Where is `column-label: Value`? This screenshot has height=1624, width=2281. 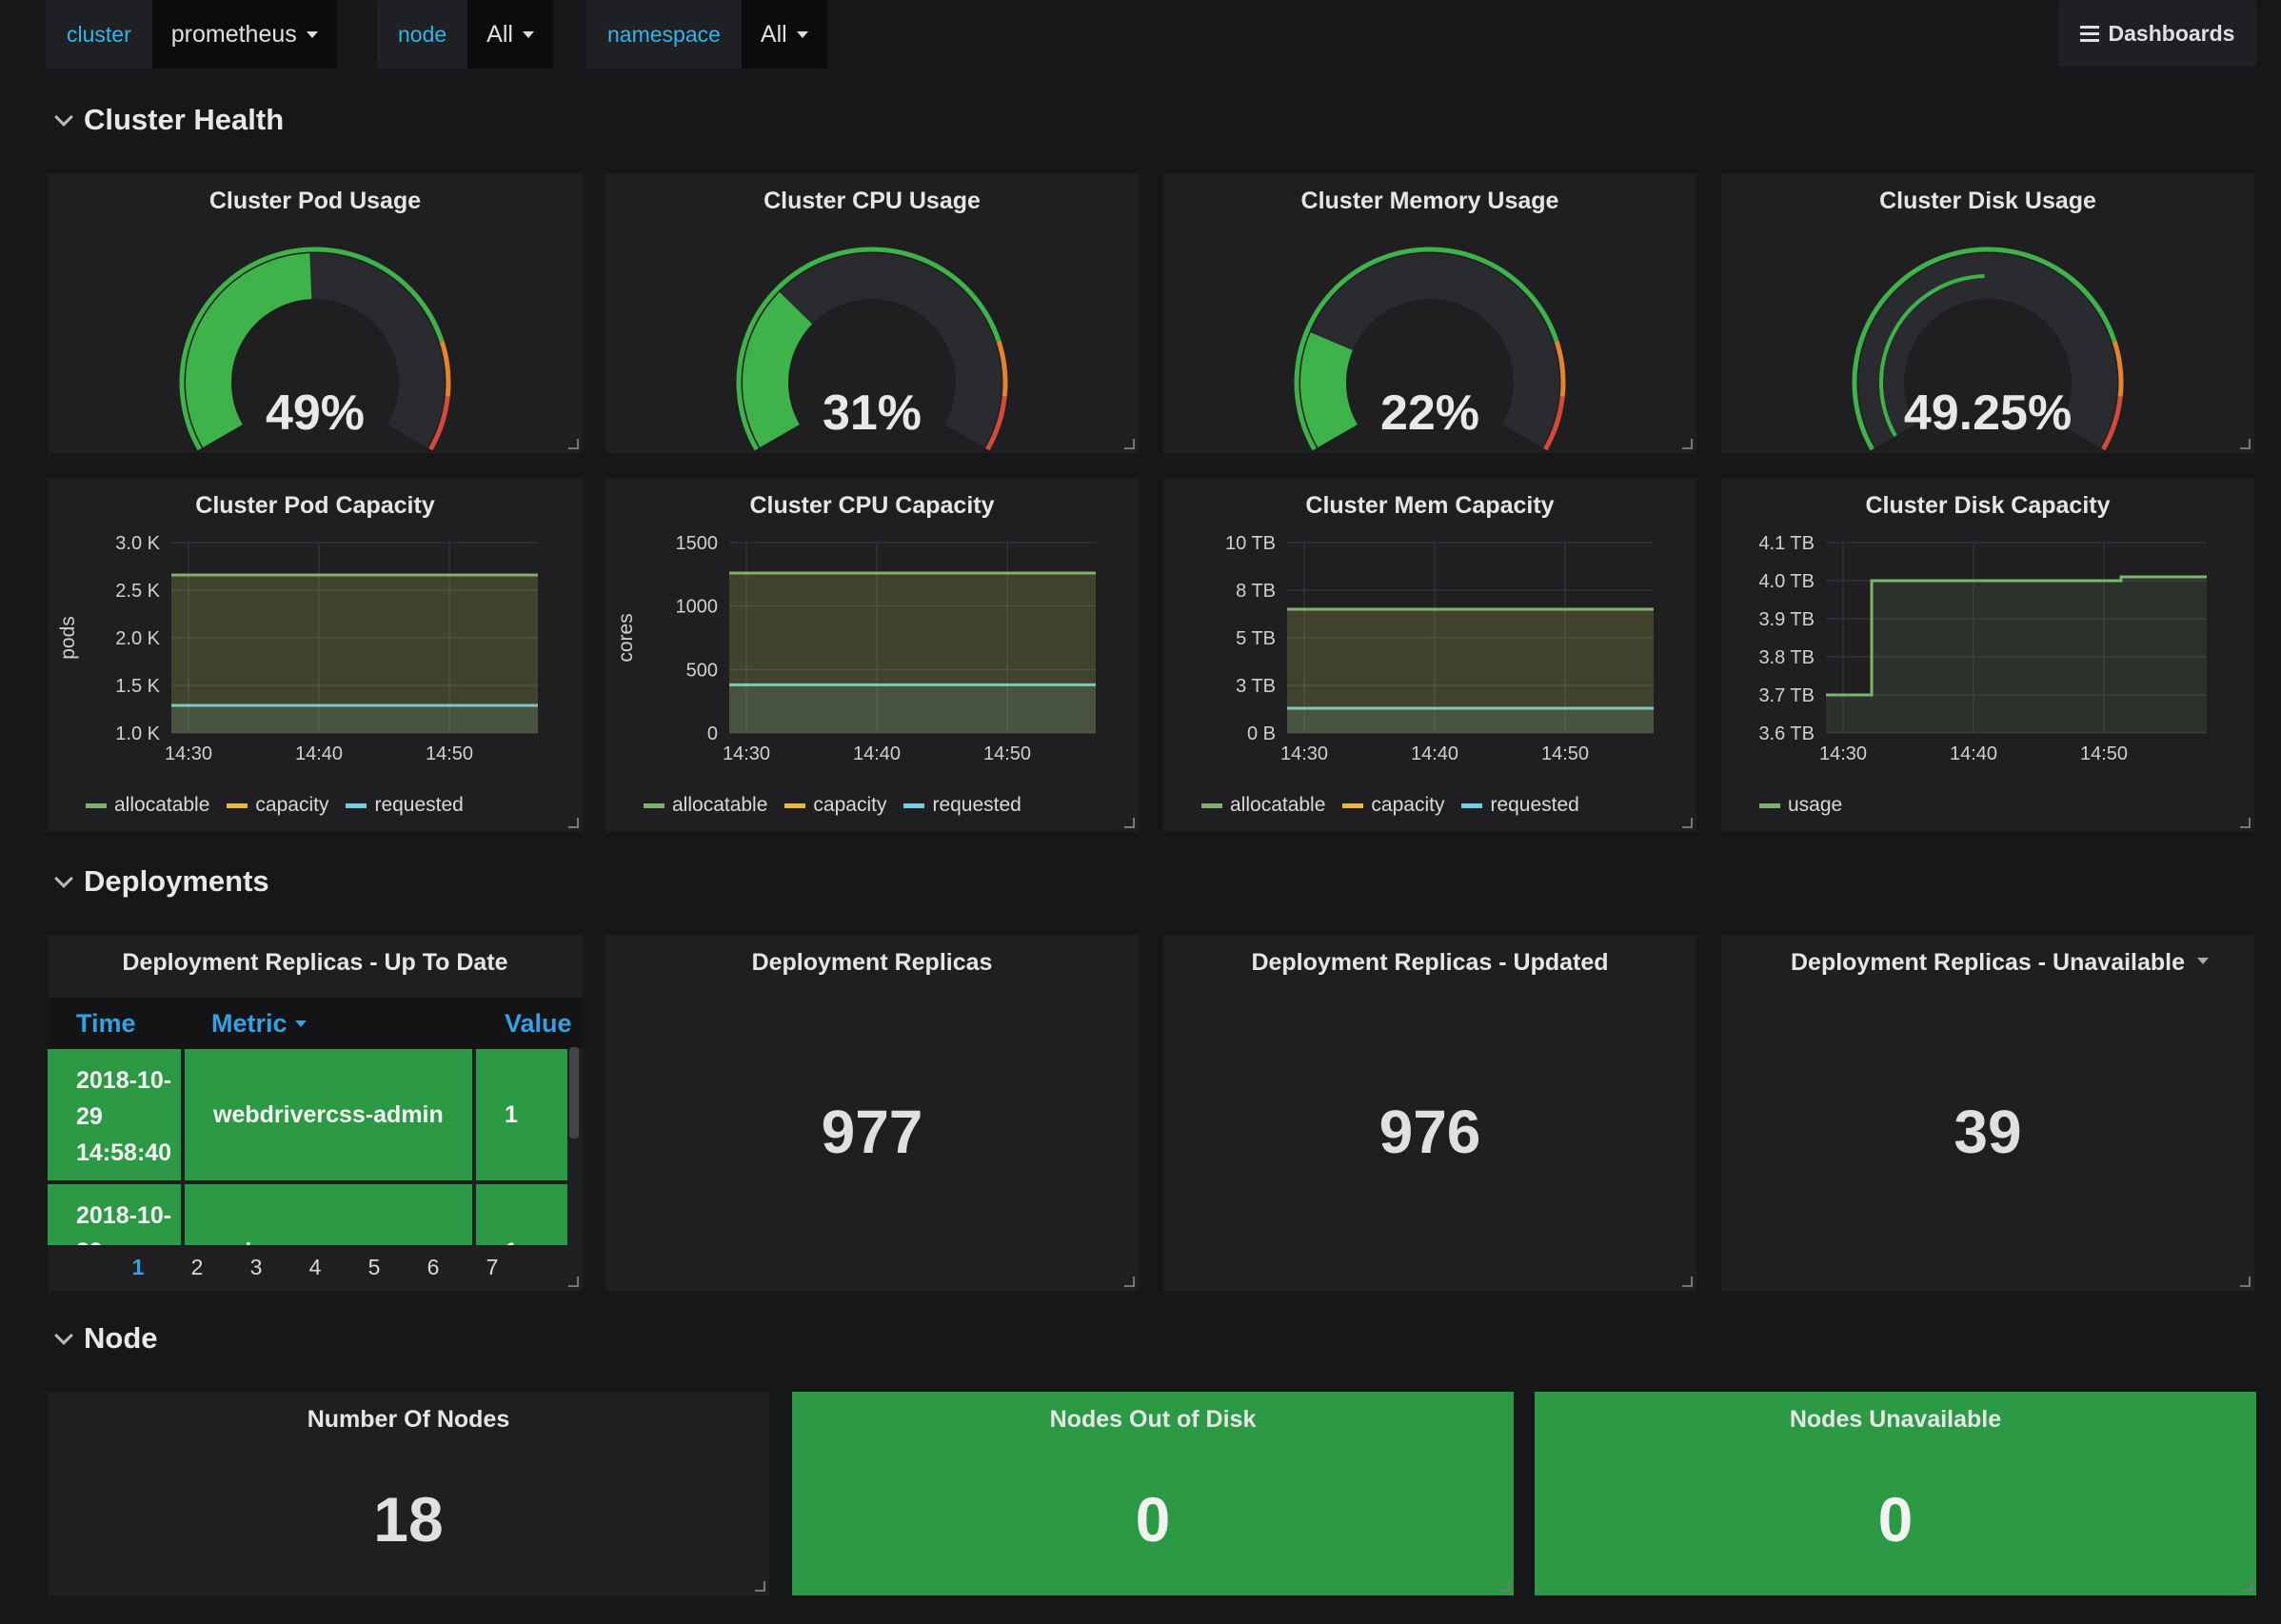 column-label: Value is located at coordinates (538, 1023).